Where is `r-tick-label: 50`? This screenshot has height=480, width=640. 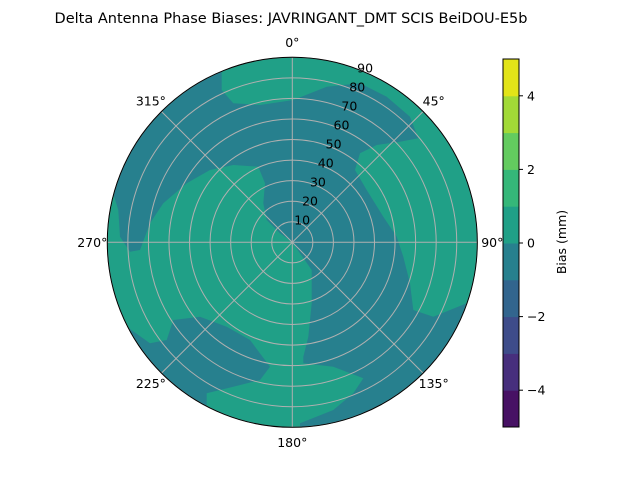 r-tick-label: 50 is located at coordinates (334, 143).